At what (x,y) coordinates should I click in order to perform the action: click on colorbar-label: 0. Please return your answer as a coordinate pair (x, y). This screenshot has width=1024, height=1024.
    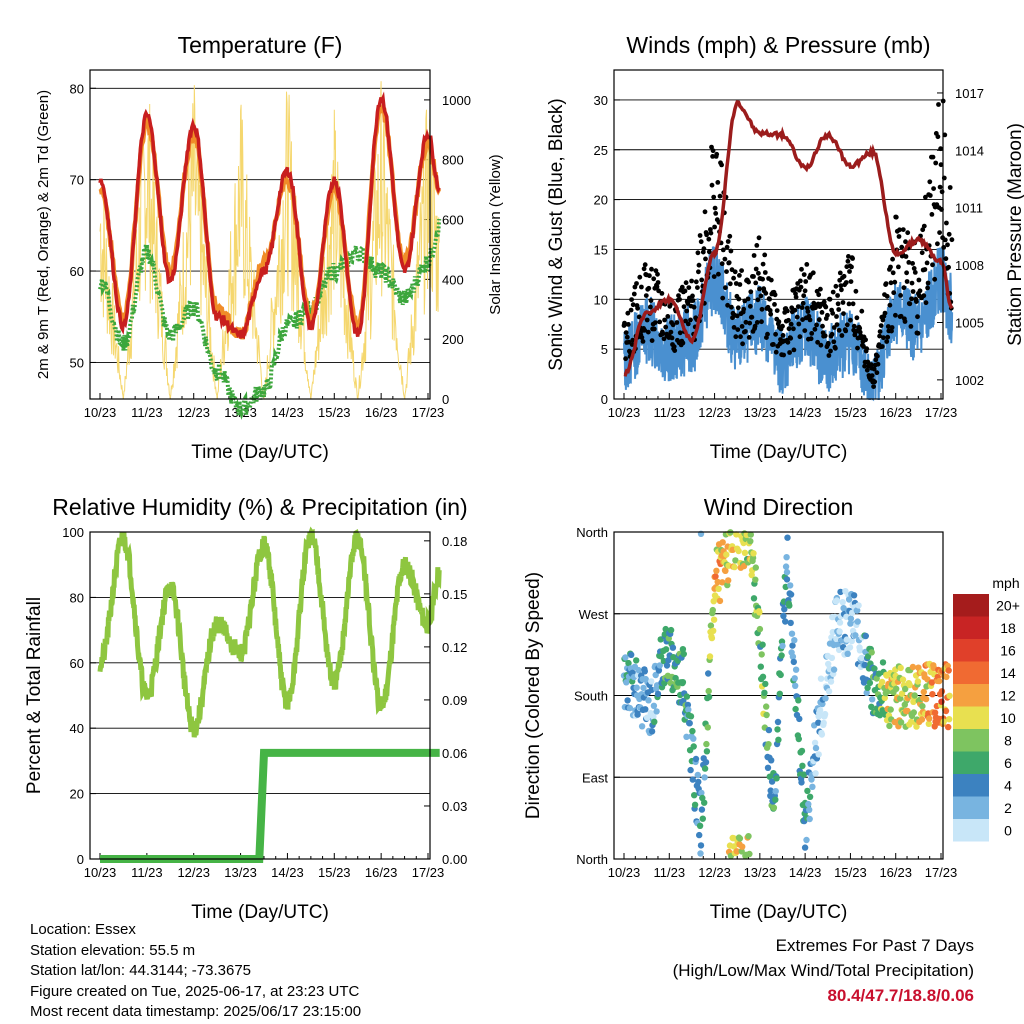
    Looking at the image, I should click on (1008, 830).